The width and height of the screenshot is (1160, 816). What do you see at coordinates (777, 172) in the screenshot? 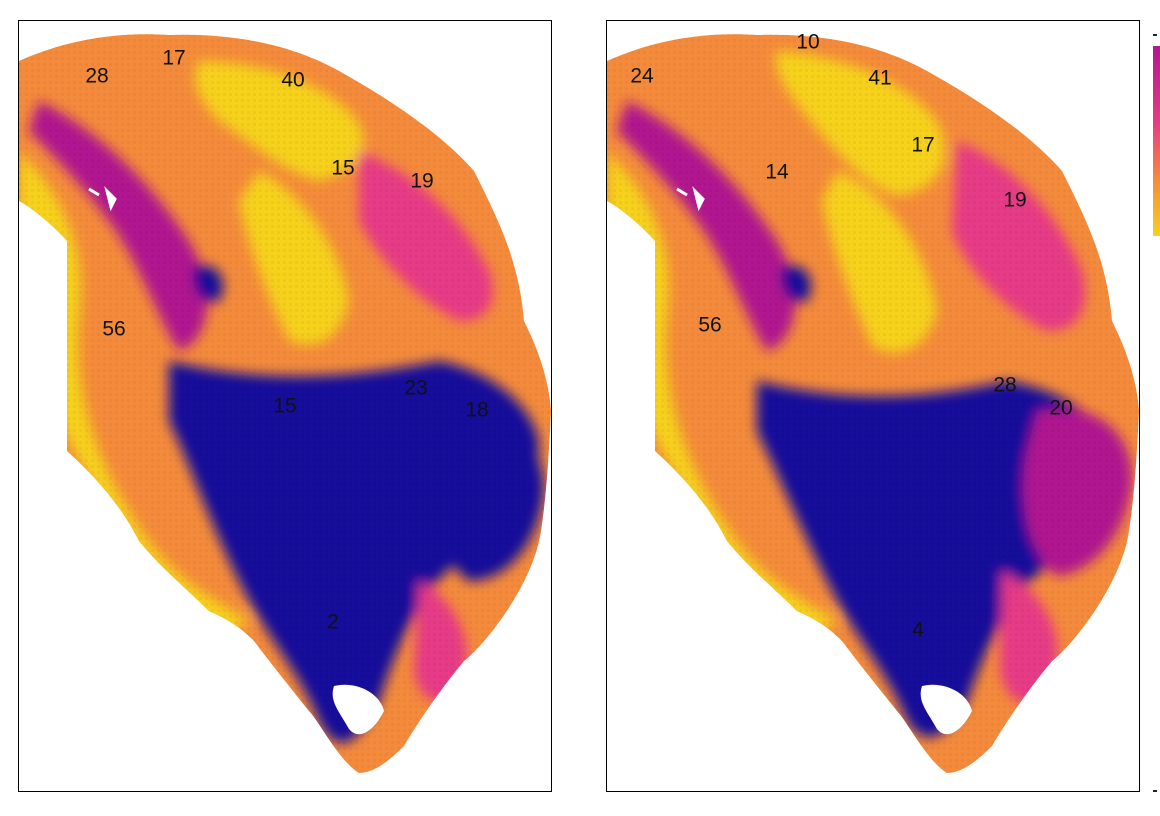
I see `map-label: 14` at bounding box center [777, 172].